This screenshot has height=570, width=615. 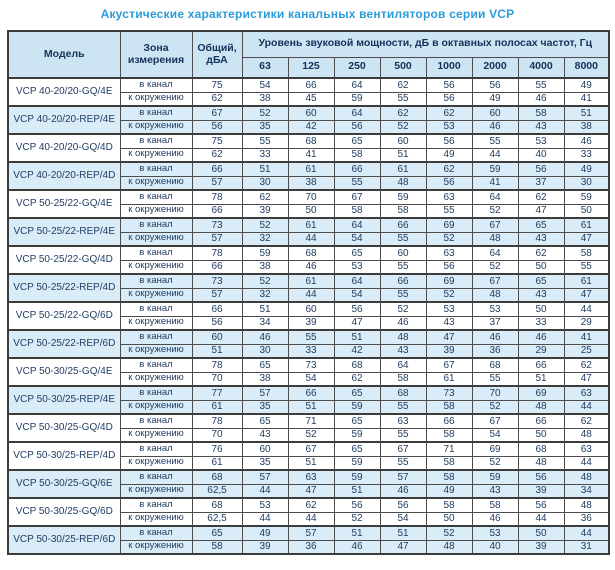 What do you see at coordinates (586, 393) in the screenshot?
I see `sound-power-level-value: 63` at bounding box center [586, 393].